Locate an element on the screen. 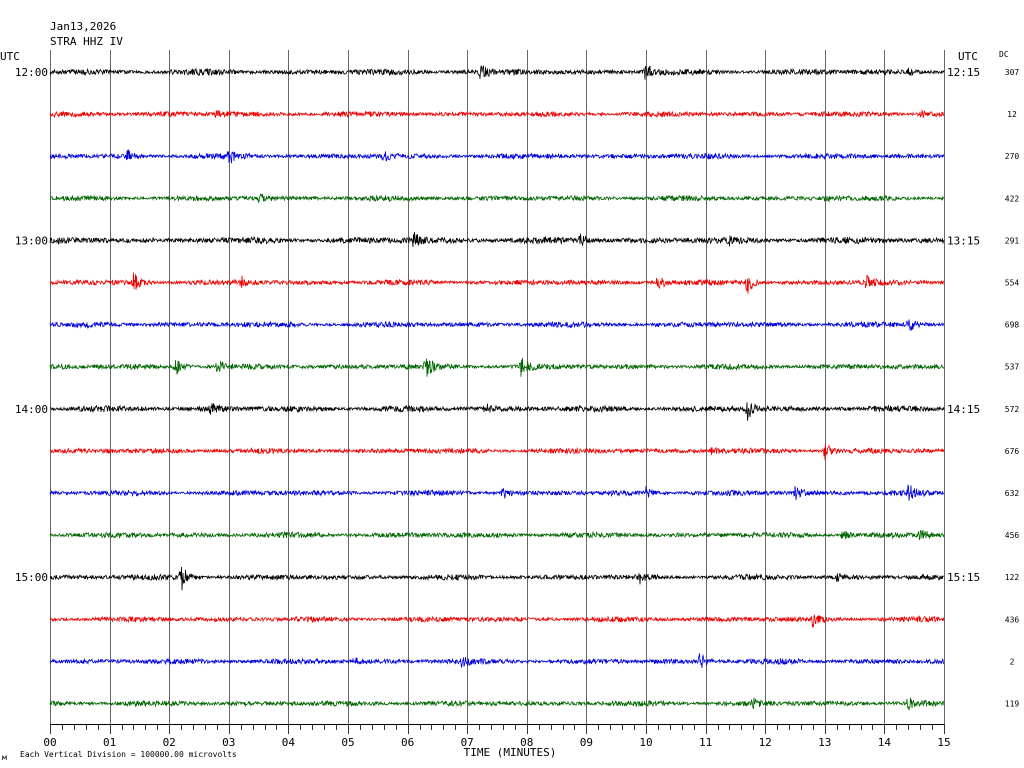 Image resolution: width=1024 pixels, height=768 pixels. right-time-label-1515: 15:15 is located at coordinates (963, 577).